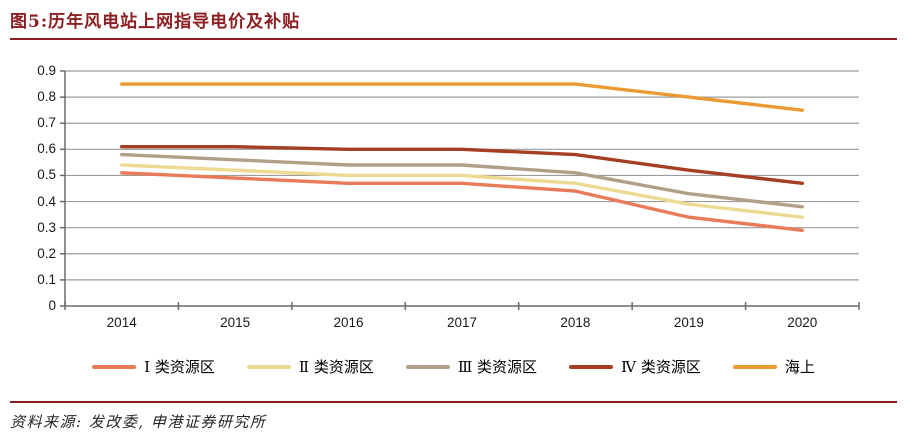 The height and width of the screenshot is (448, 907). Describe the element at coordinates (46, 123) in the screenshot. I see `y-tick-label: 0.7` at that location.